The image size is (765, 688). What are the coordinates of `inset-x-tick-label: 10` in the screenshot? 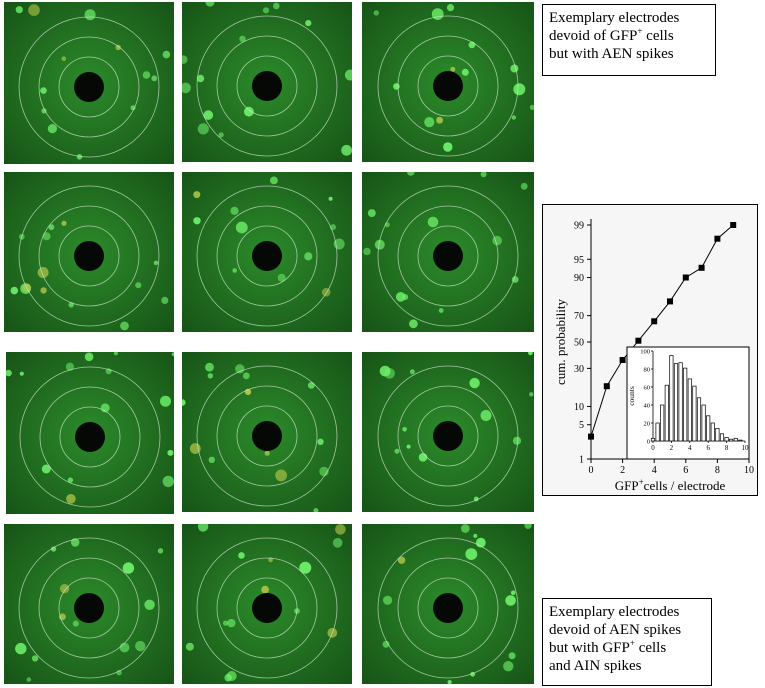 It's located at (746, 448).